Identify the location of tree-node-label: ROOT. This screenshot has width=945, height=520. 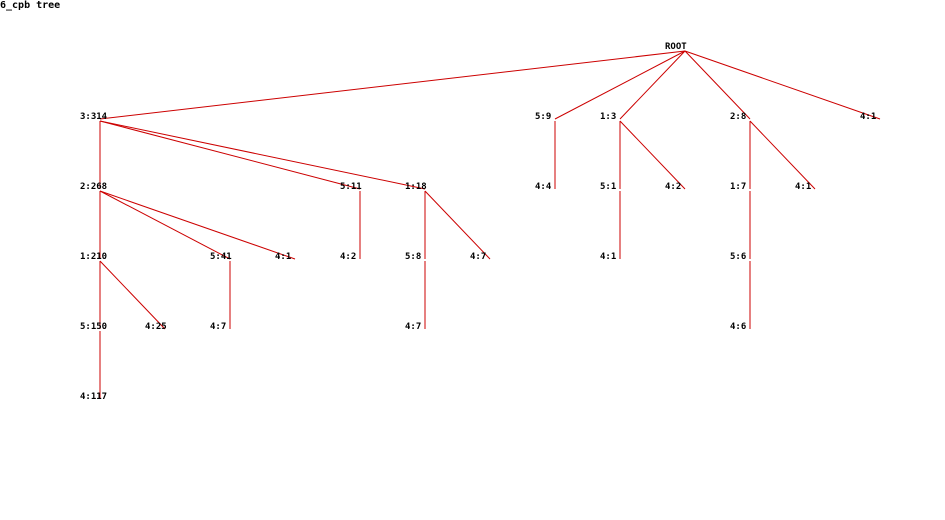
(676, 47).